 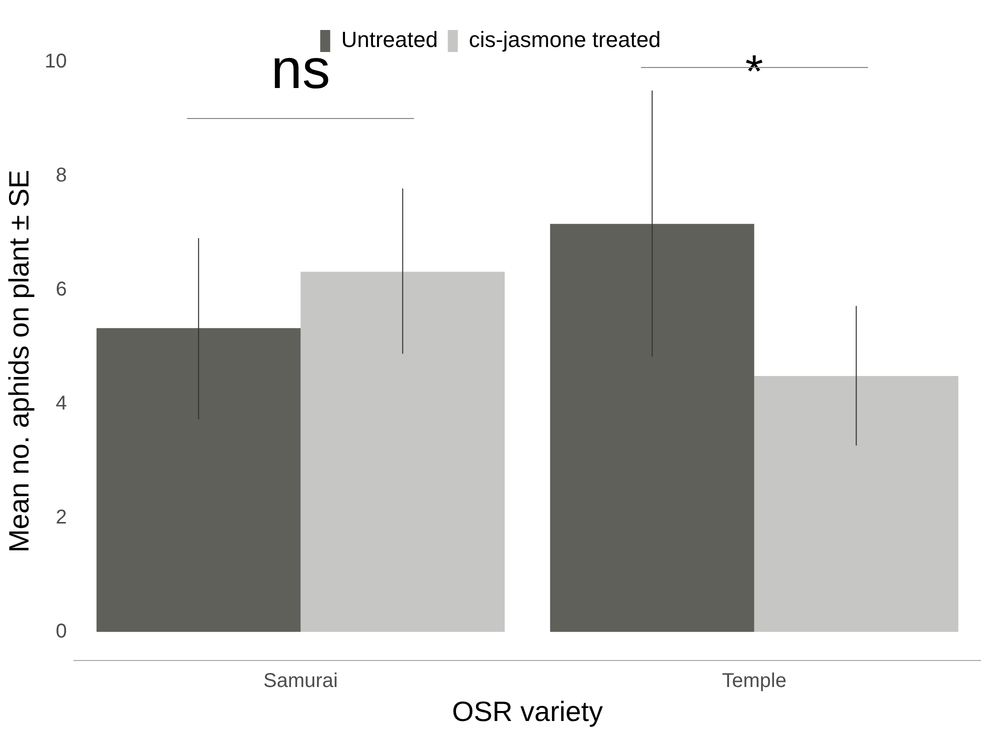 I want to click on y-axis-title: Mean no. aphids on plant ± SE, so click(x=19, y=361).